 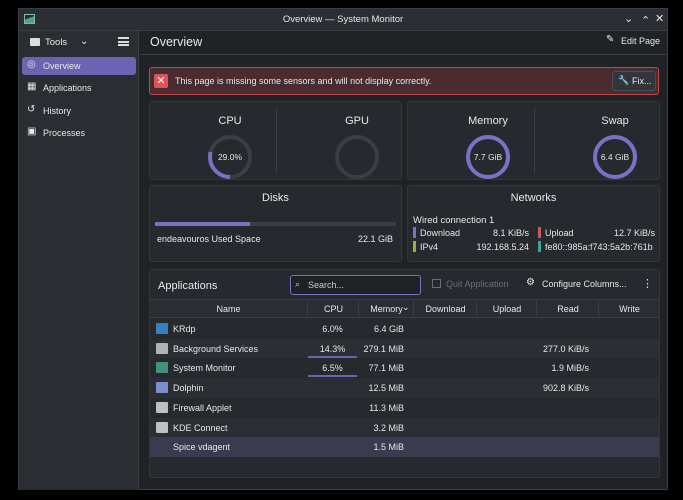 I want to click on cell: 277.0 KiB/s, so click(x=565, y=348).